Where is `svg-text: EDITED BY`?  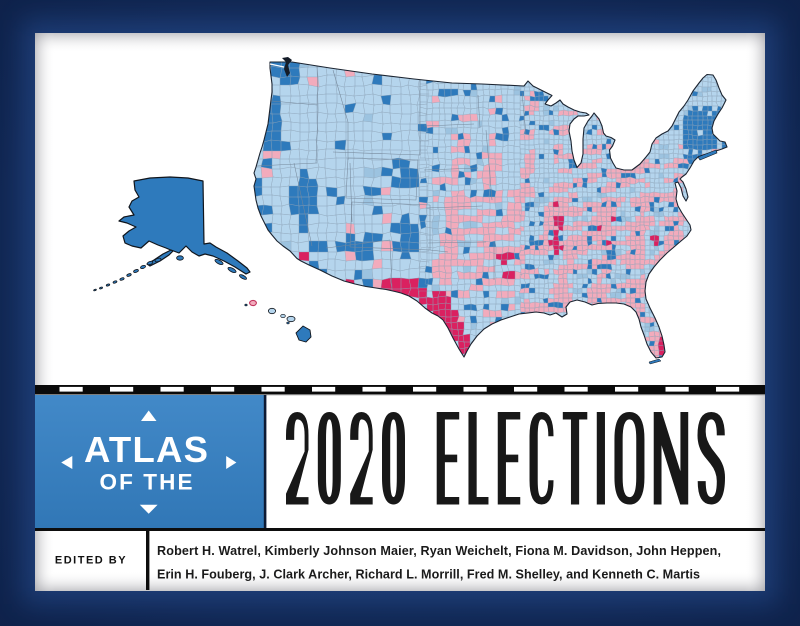
svg-text: EDITED BY is located at coordinates (91, 561).